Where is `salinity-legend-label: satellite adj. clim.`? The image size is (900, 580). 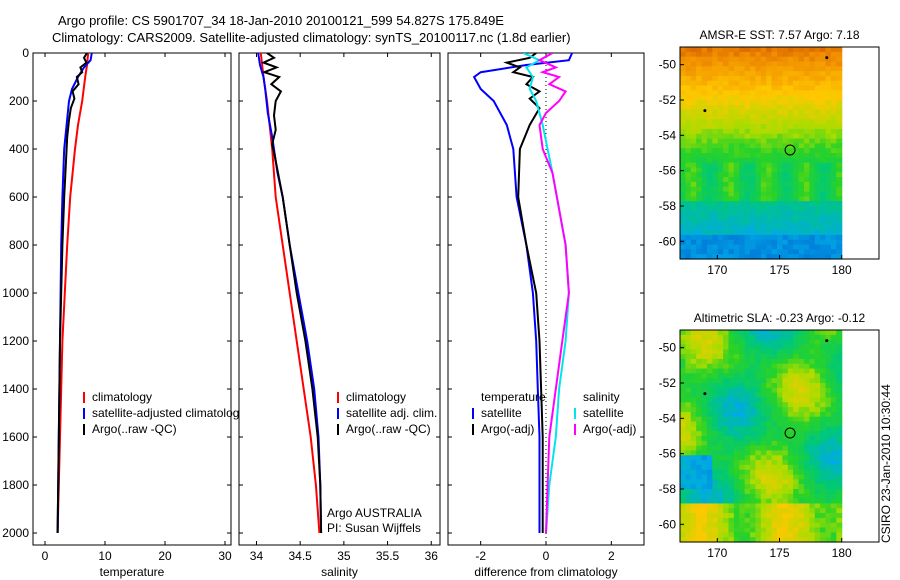
salinity-legend-label: satellite adj. clim. is located at coordinates (391, 413).